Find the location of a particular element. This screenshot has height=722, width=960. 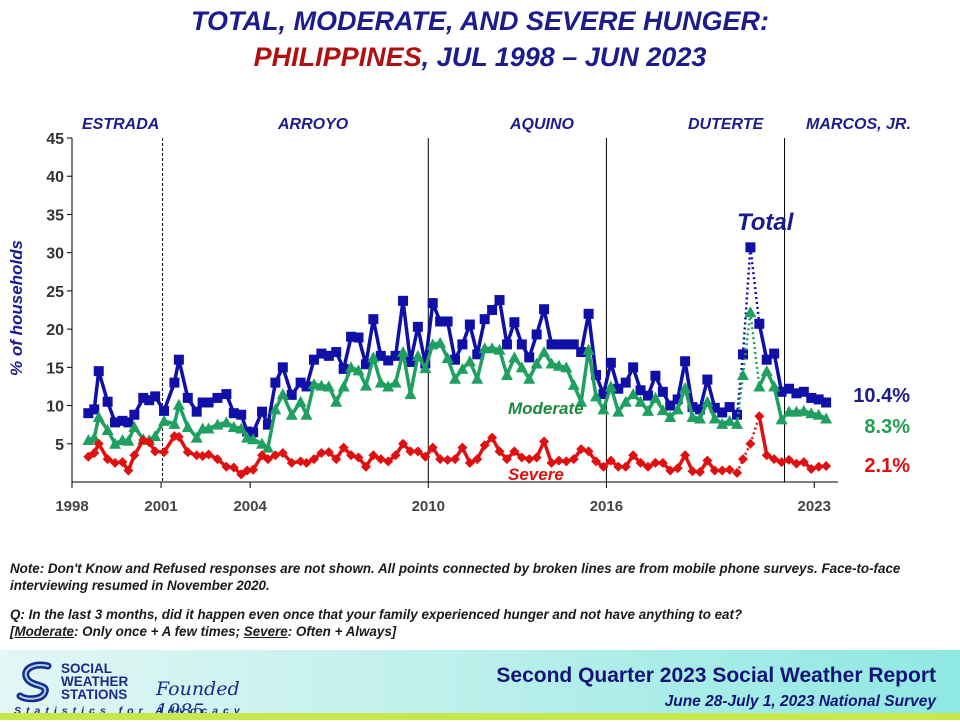

def-moderate-text: : Only once + A few times; is located at coordinates (159, 631).